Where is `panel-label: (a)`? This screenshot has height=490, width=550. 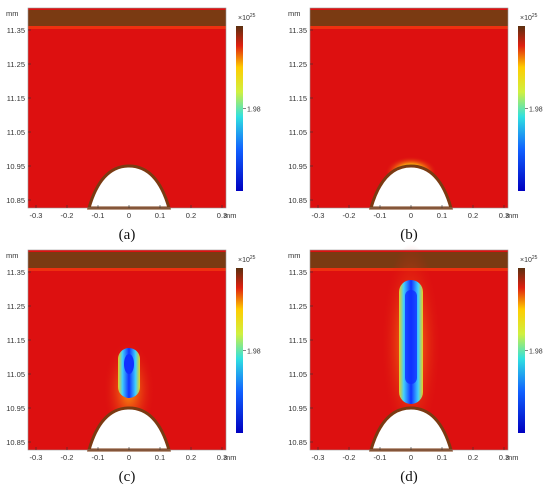 panel-label: (a) is located at coordinates (127, 235).